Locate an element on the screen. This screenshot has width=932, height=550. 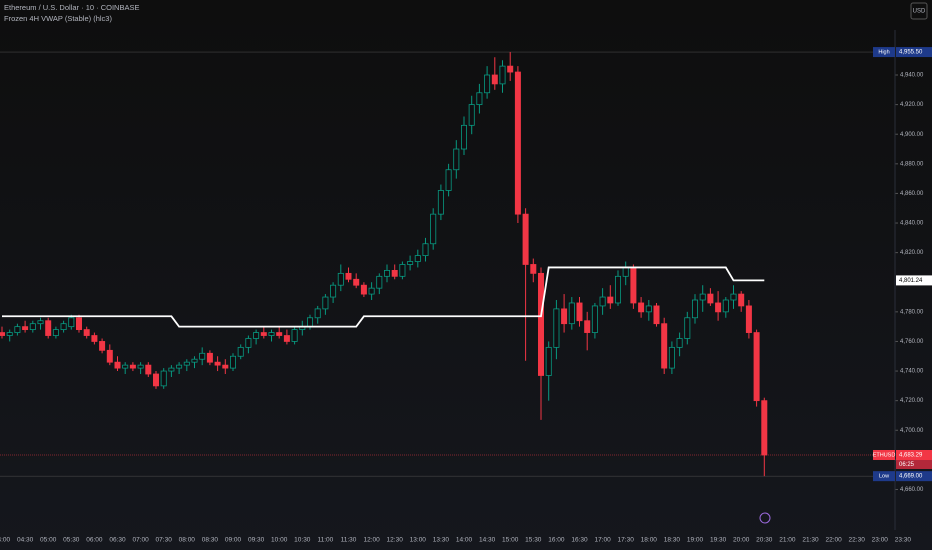
x-tick-label: 21:00 is located at coordinates (787, 540).